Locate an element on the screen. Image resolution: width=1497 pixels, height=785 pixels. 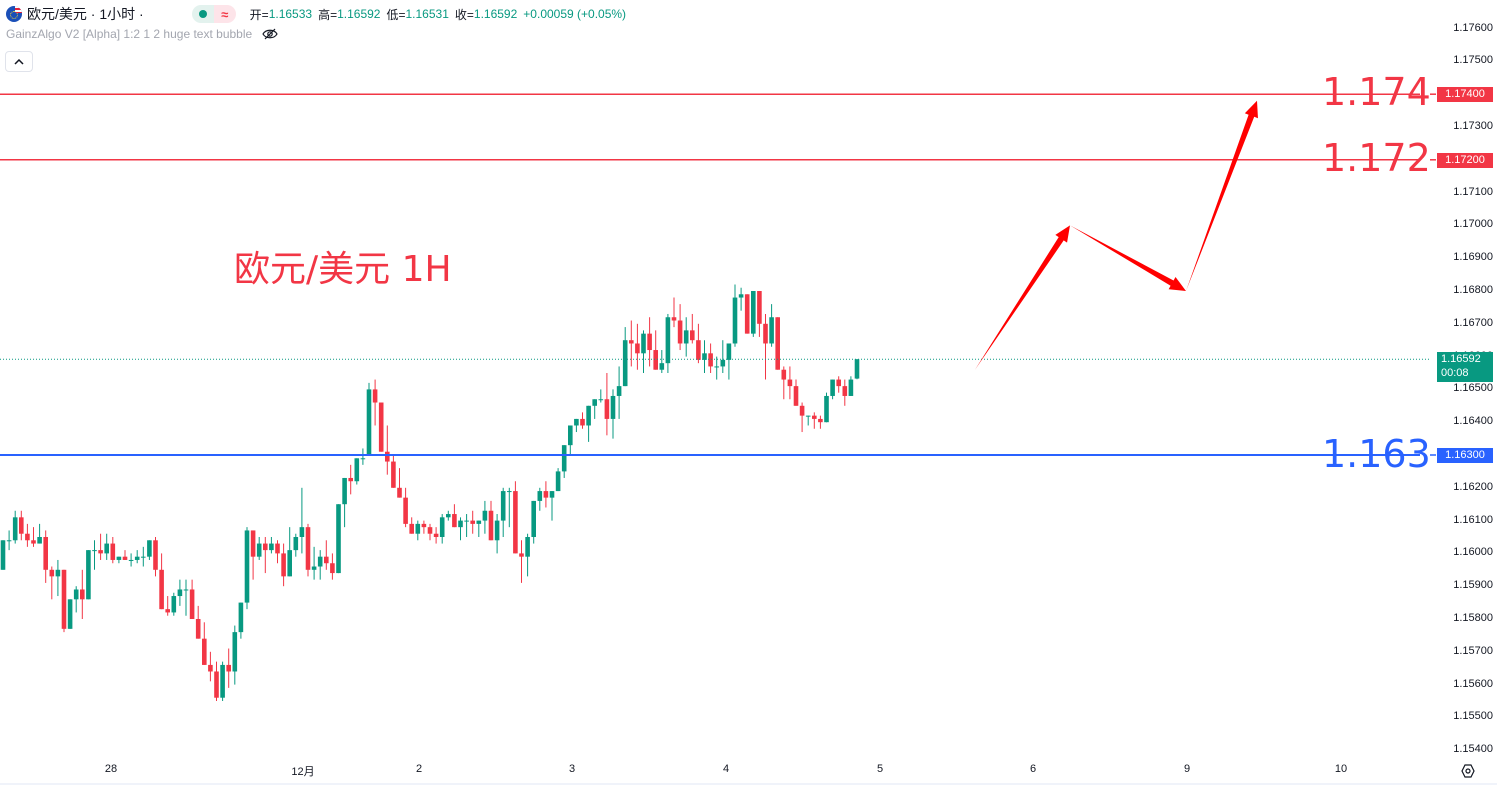
close-label: 收= is located at coordinates (464, 14).